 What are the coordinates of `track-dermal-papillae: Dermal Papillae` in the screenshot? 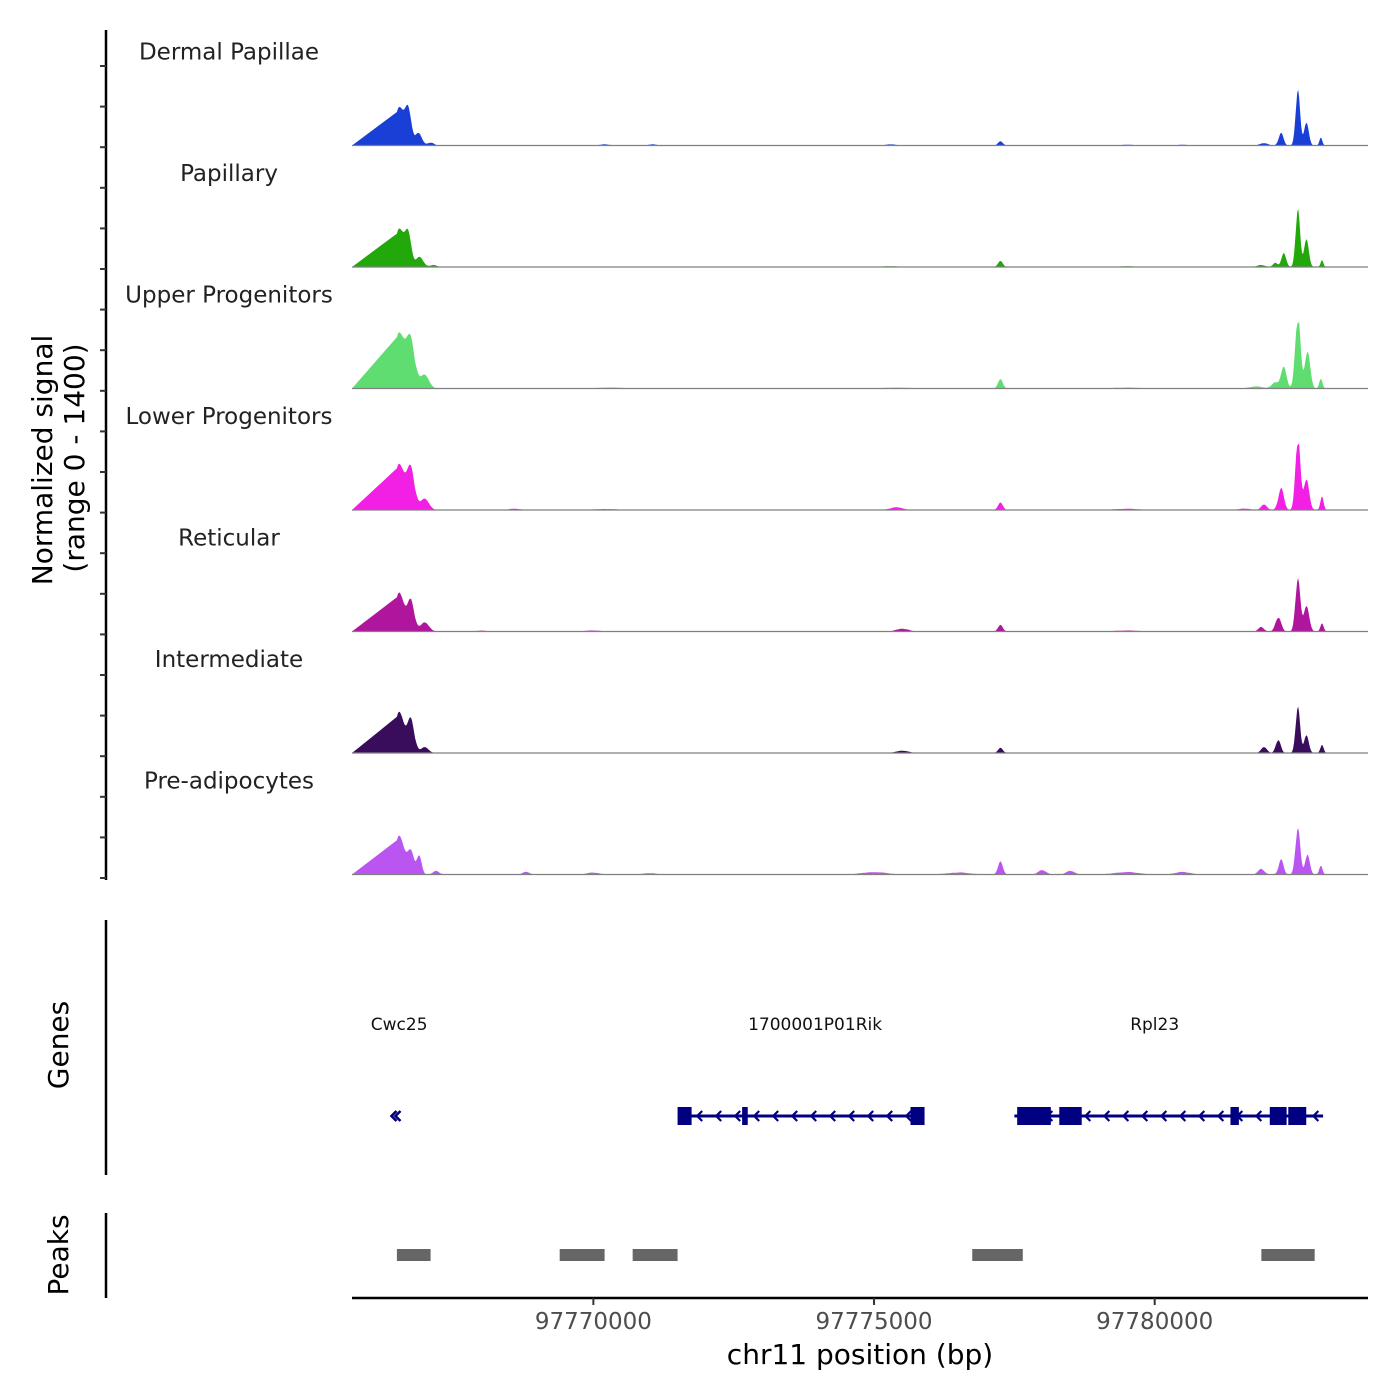 It's located at (753, 93).